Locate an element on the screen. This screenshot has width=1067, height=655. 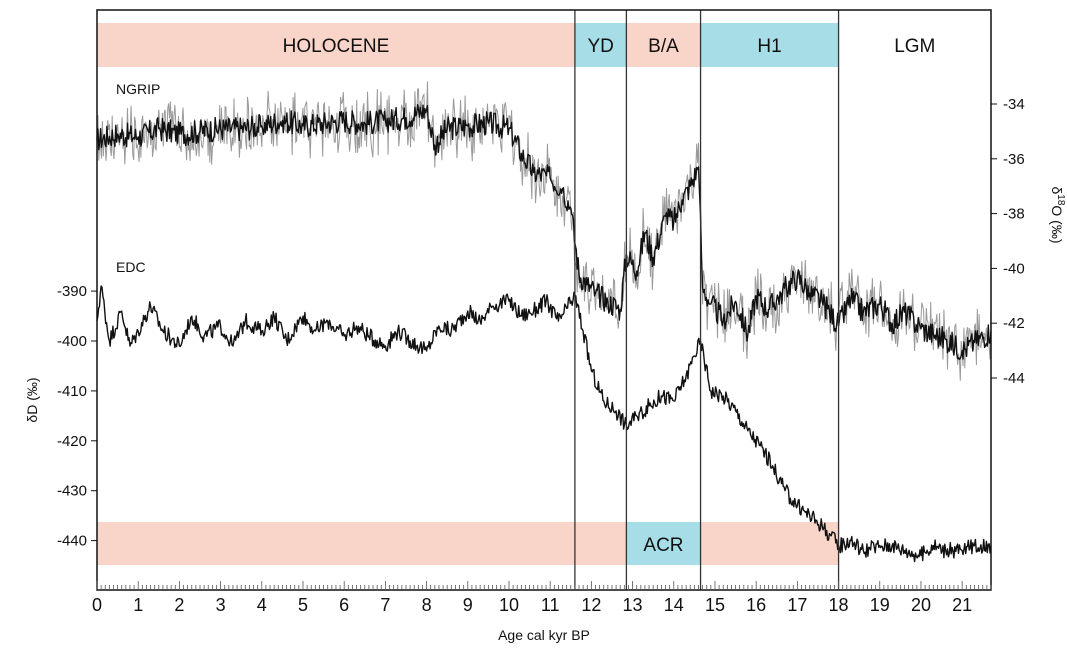
x-tick-label: 19 is located at coordinates (880, 605).